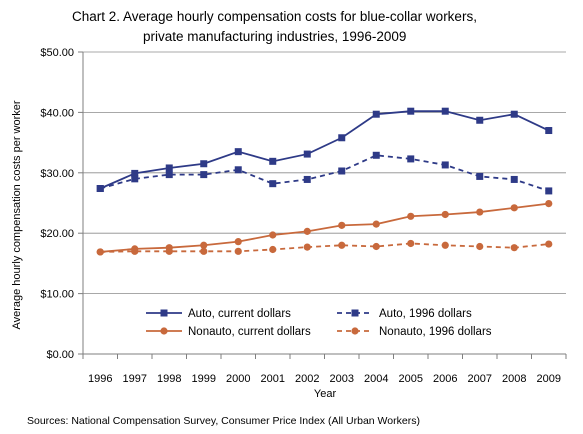  Describe the element at coordinates (60, 355) in the screenshot. I see `y-tick-label: $0.00` at that location.